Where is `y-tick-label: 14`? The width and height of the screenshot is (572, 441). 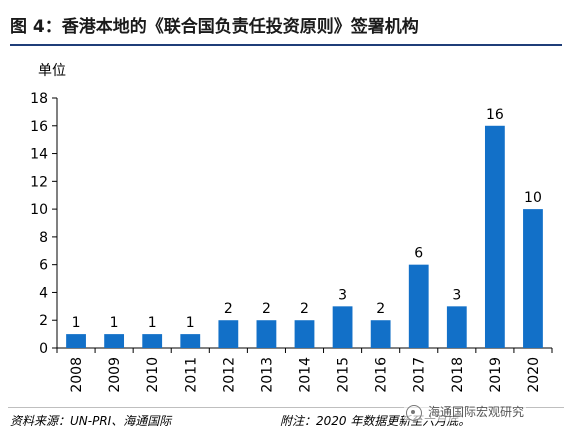 y-tick-label: 14 is located at coordinates (39, 155).